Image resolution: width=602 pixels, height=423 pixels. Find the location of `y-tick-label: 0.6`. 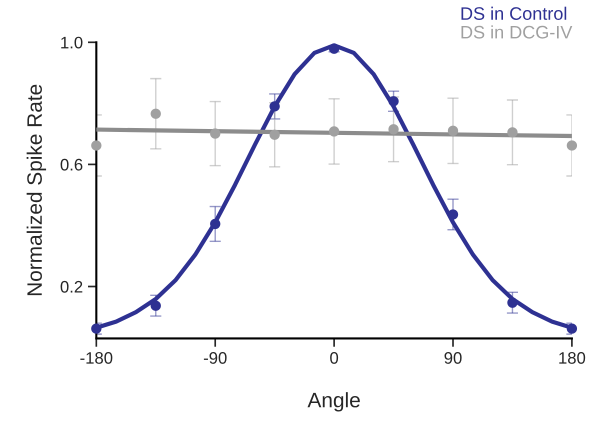

y-tick-label: 0.6 is located at coordinates (71, 164).